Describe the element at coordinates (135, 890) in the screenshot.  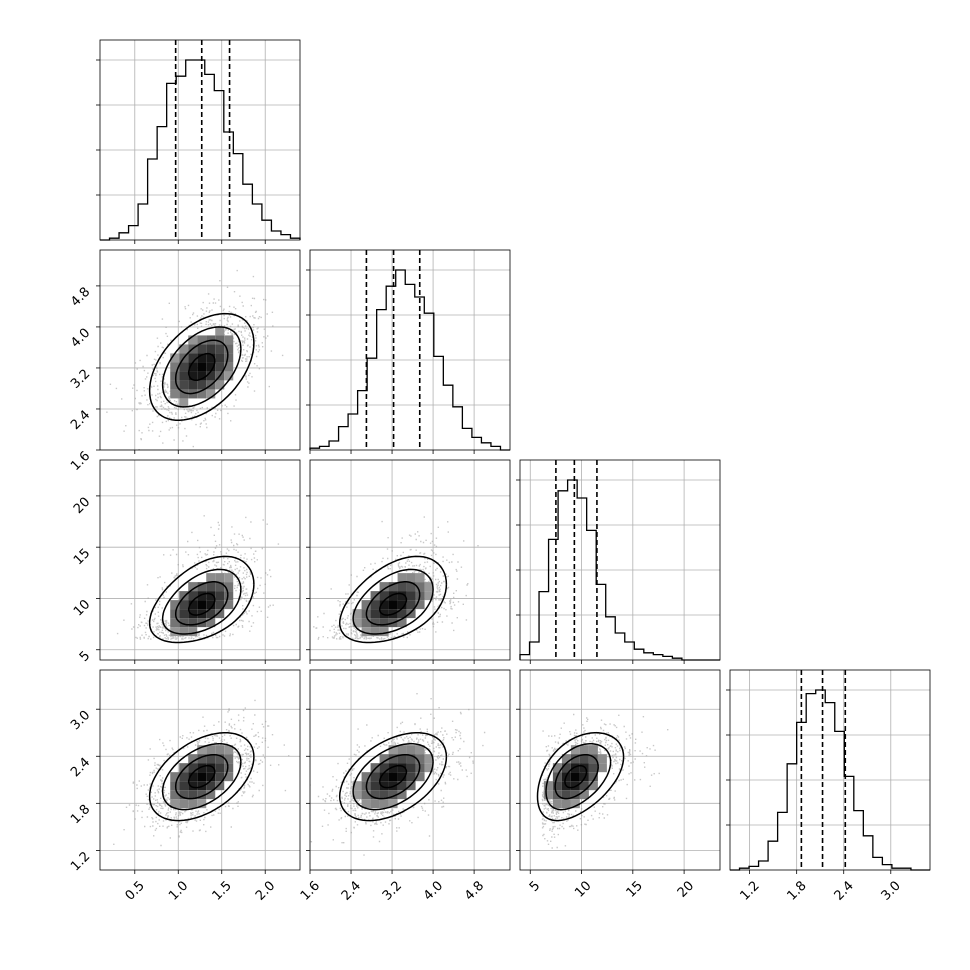
I see `x-tick-label: 0.5` at that location.